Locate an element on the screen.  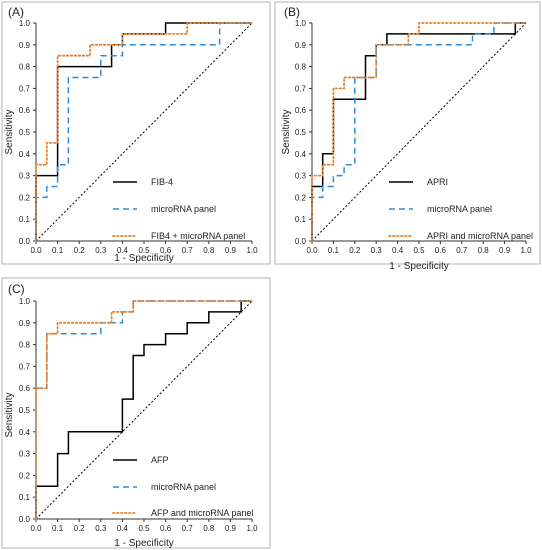
panel-c-y-tick-label: 0.9 is located at coordinates (25, 323).